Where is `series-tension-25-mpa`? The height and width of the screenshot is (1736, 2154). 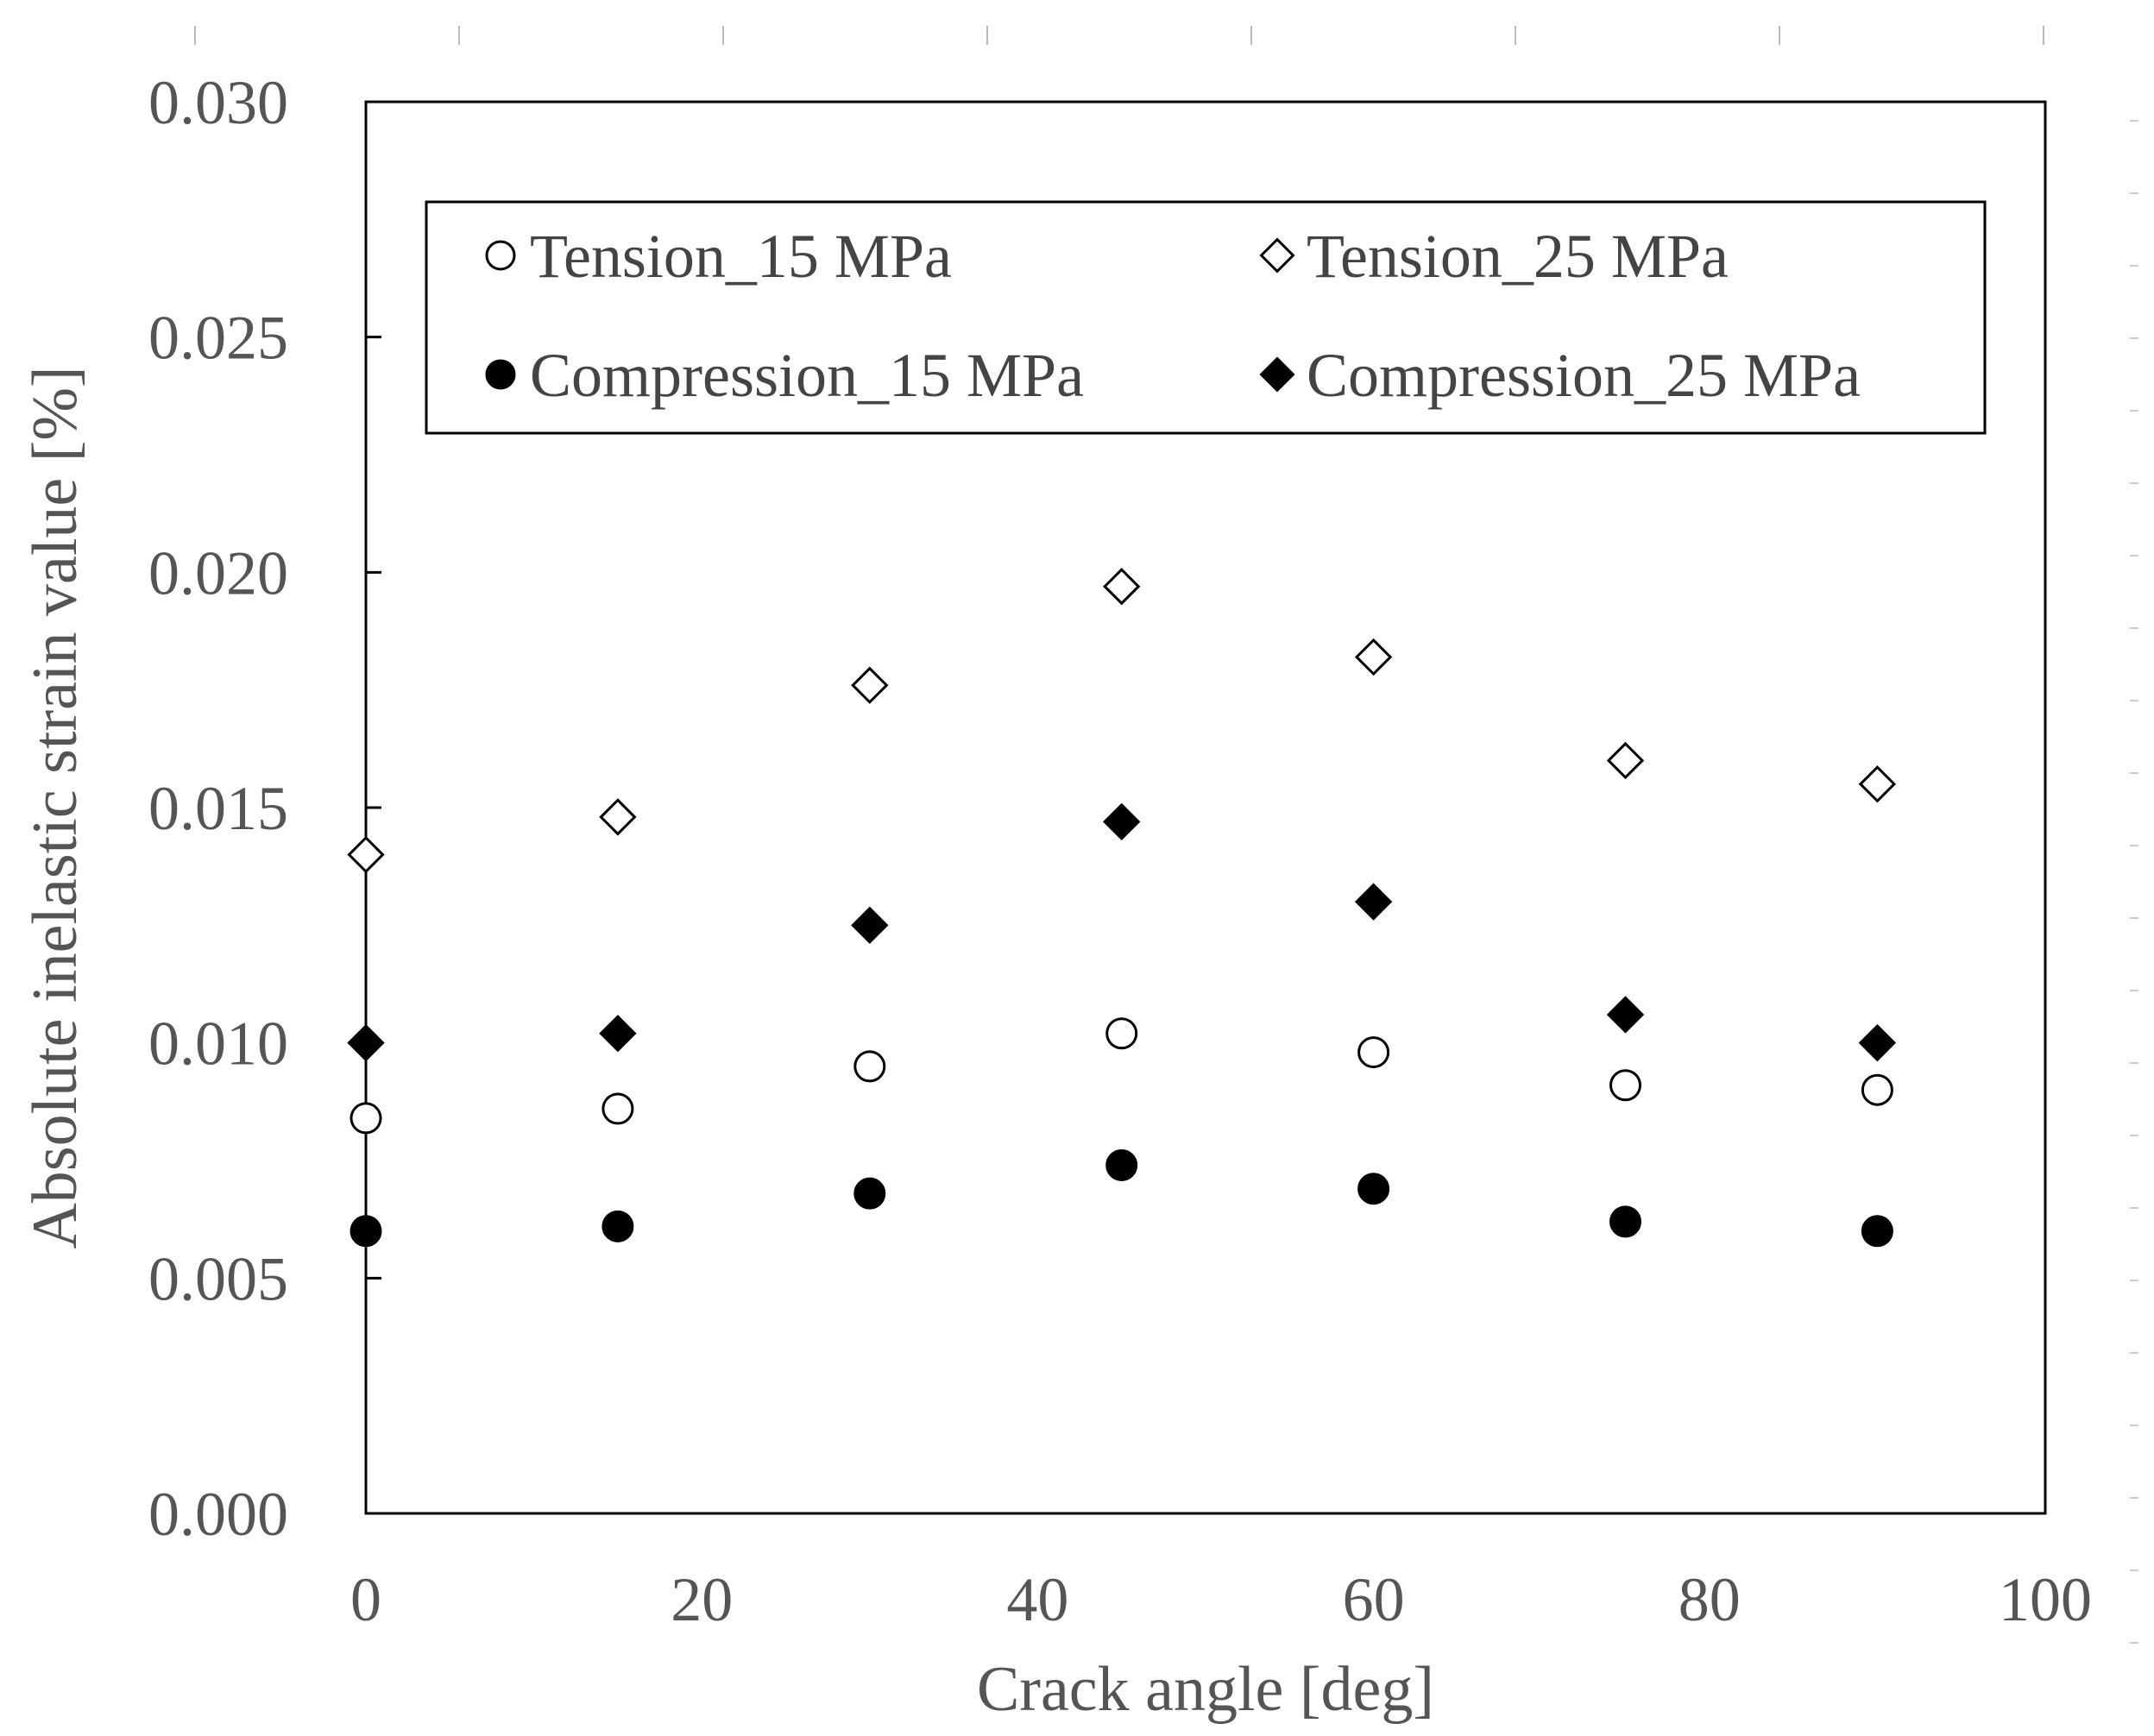 series-tension-25-mpa is located at coordinates (1122, 721).